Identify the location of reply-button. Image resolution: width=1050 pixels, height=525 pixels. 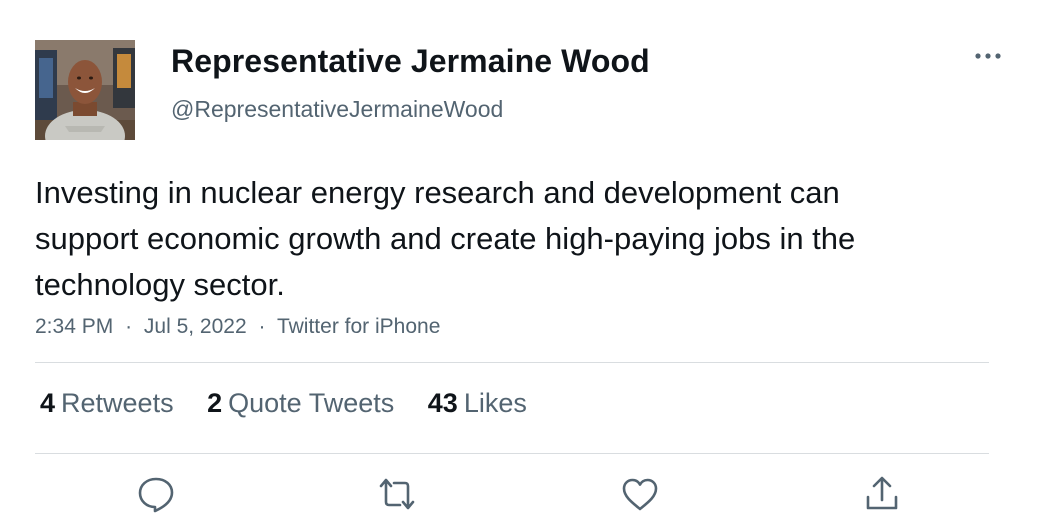
(156, 494).